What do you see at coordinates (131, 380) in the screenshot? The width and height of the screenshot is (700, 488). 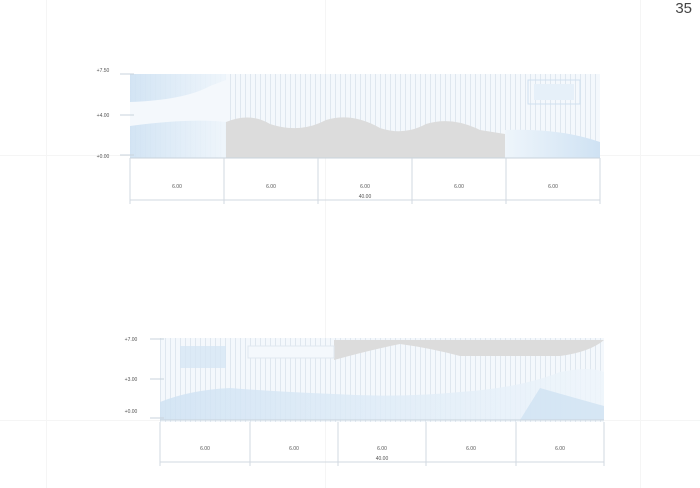 I see `level-label: +3.00` at bounding box center [131, 380].